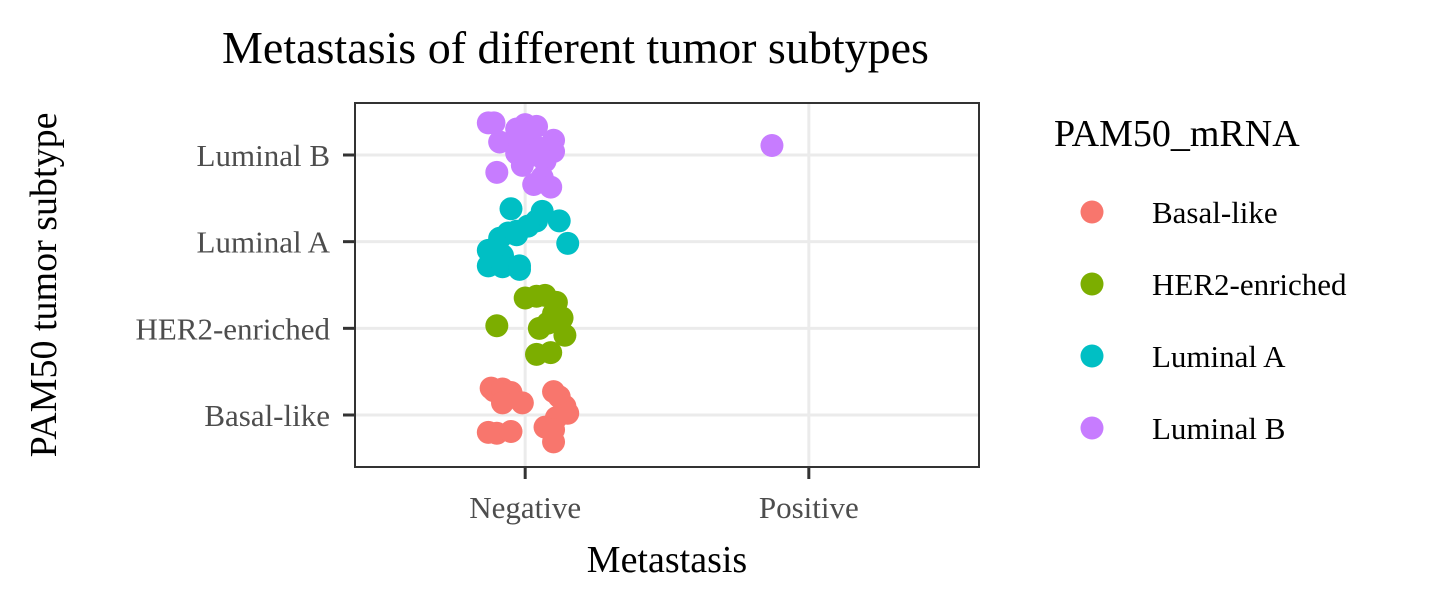 The height and width of the screenshot is (609, 1453). What do you see at coordinates (1218, 428) in the screenshot?
I see `legend-label: Luminal B` at bounding box center [1218, 428].